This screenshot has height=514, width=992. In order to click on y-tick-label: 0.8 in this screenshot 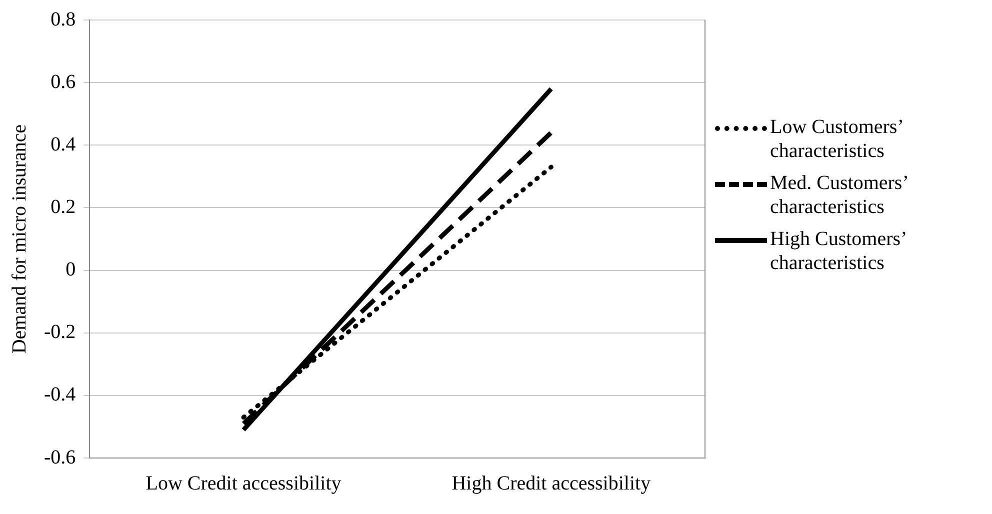, I will do `click(63, 19)`.